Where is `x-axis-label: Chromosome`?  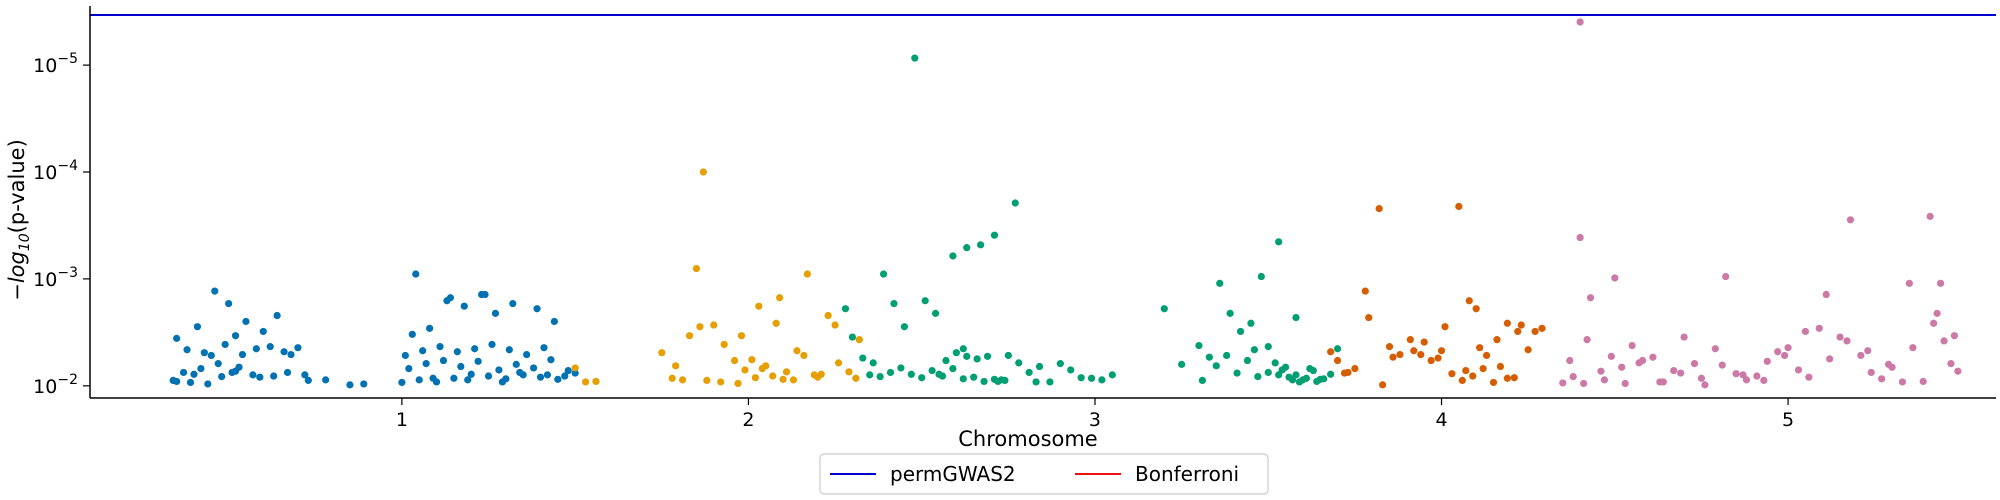 x-axis-label: Chromosome is located at coordinates (1027, 439).